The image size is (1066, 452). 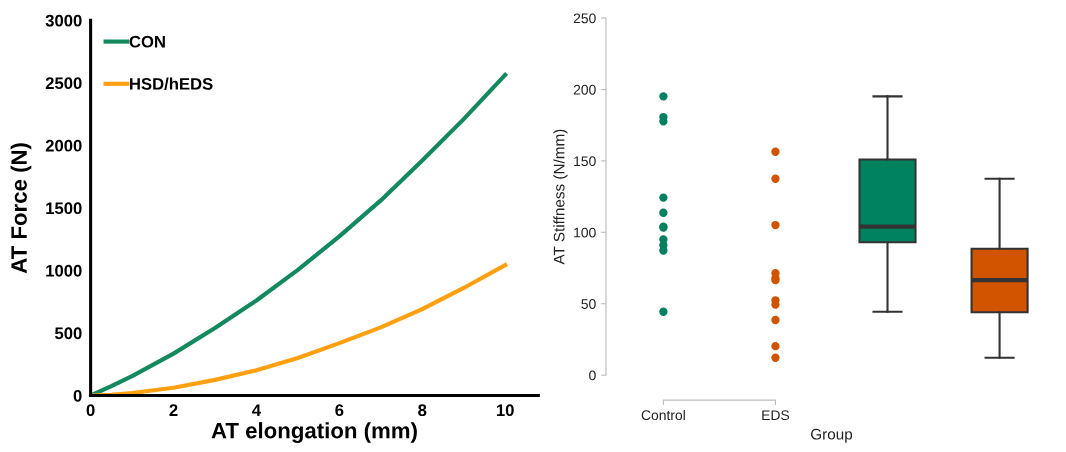 What do you see at coordinates (68, 333) in the screenshot?
I see `y-tick-label: 500` at bounding box center [68, 333].